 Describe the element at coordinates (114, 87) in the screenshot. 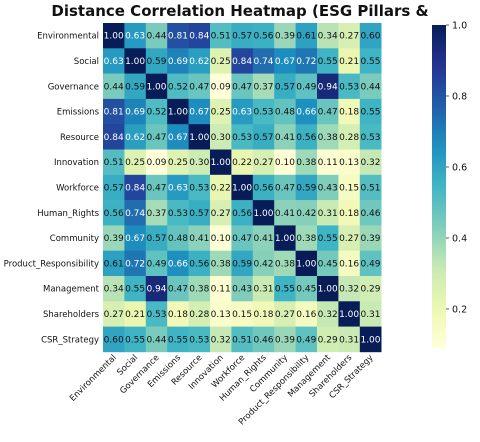

I see `cell-value-label: 0.44` at that location.